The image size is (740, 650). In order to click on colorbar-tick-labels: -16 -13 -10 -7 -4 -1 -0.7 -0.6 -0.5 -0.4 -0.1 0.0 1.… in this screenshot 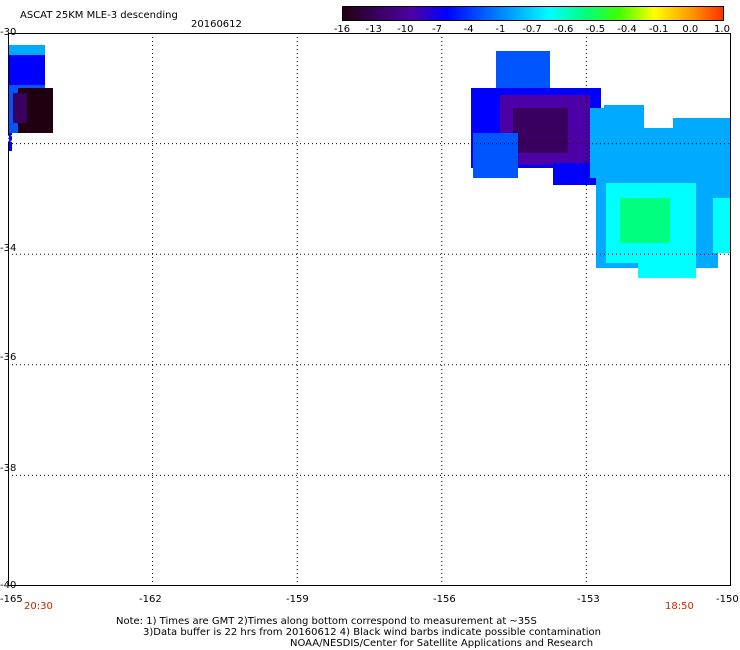, I will do `click(532, 31)`.